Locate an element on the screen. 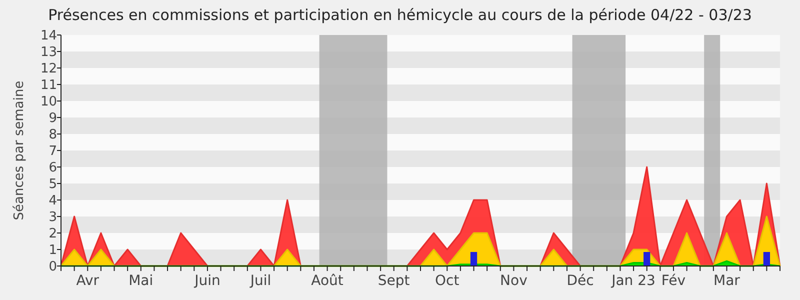 The width and height of the screenshot is (800, 300). y-tick-label: 4 is located at coordinates (52, 201).